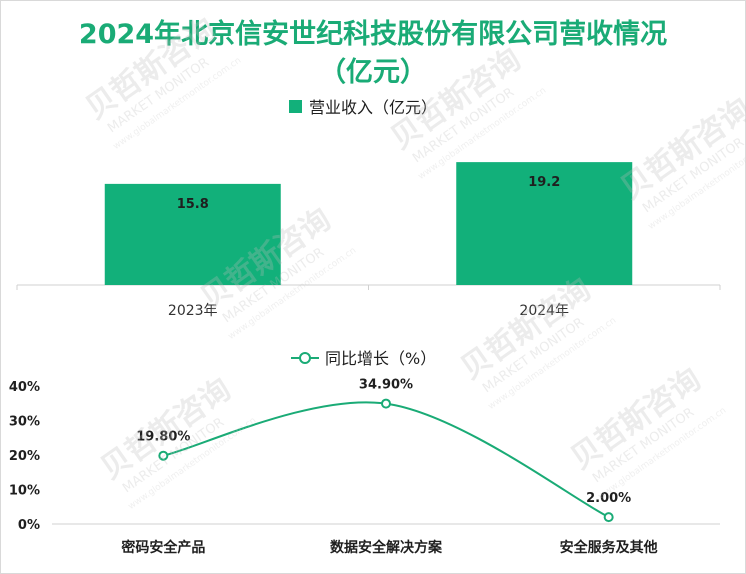 The image size is (746, 574). I want to click on line-y-tick-label: 30%, so click(24, 422).